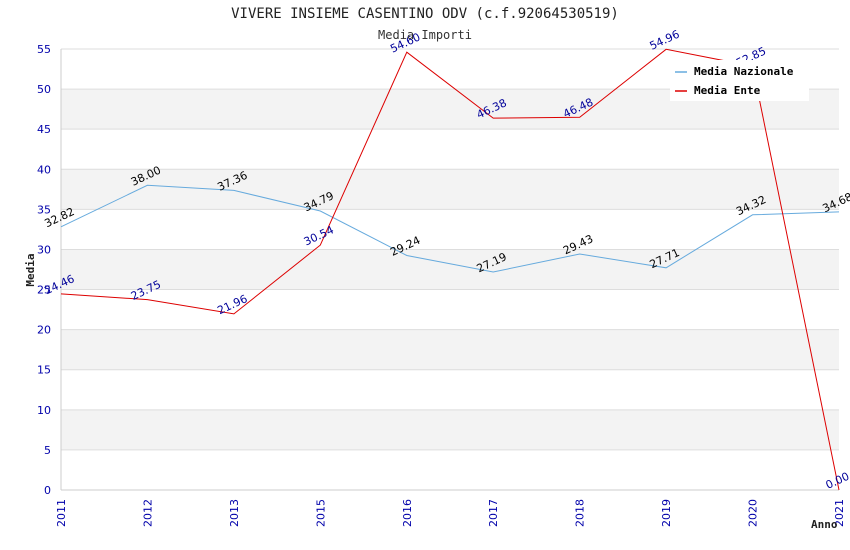  Describe the element at coordinates (320, 513) in the screenshot. I see `x-tick-label: 2015` at that location.